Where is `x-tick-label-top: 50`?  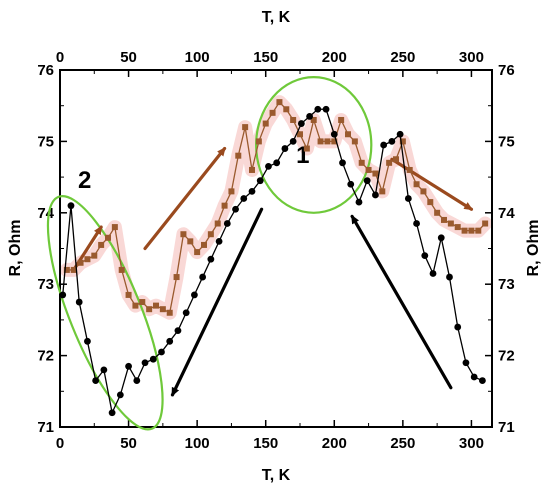 x-tick-label-top: 50 is located at coordinates (128, 57).